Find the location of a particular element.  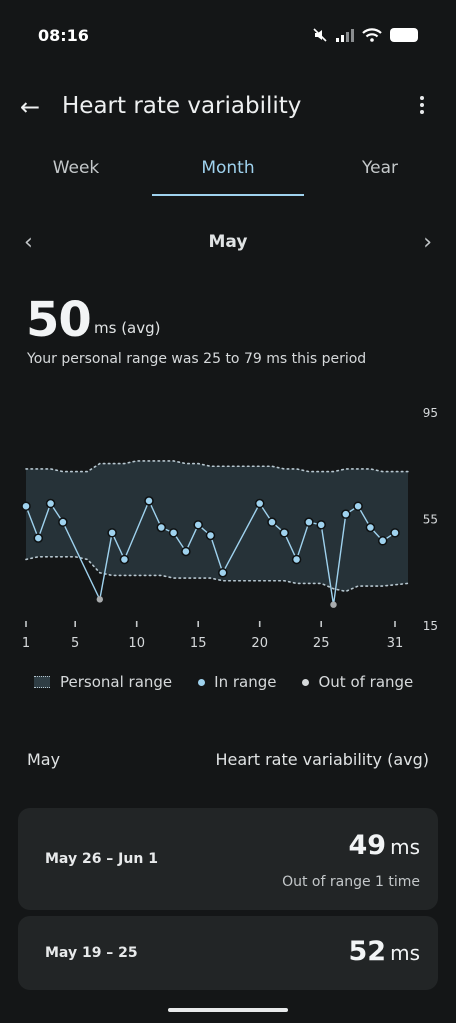

legend-in-range: In range is located at coordinates (237, 682).